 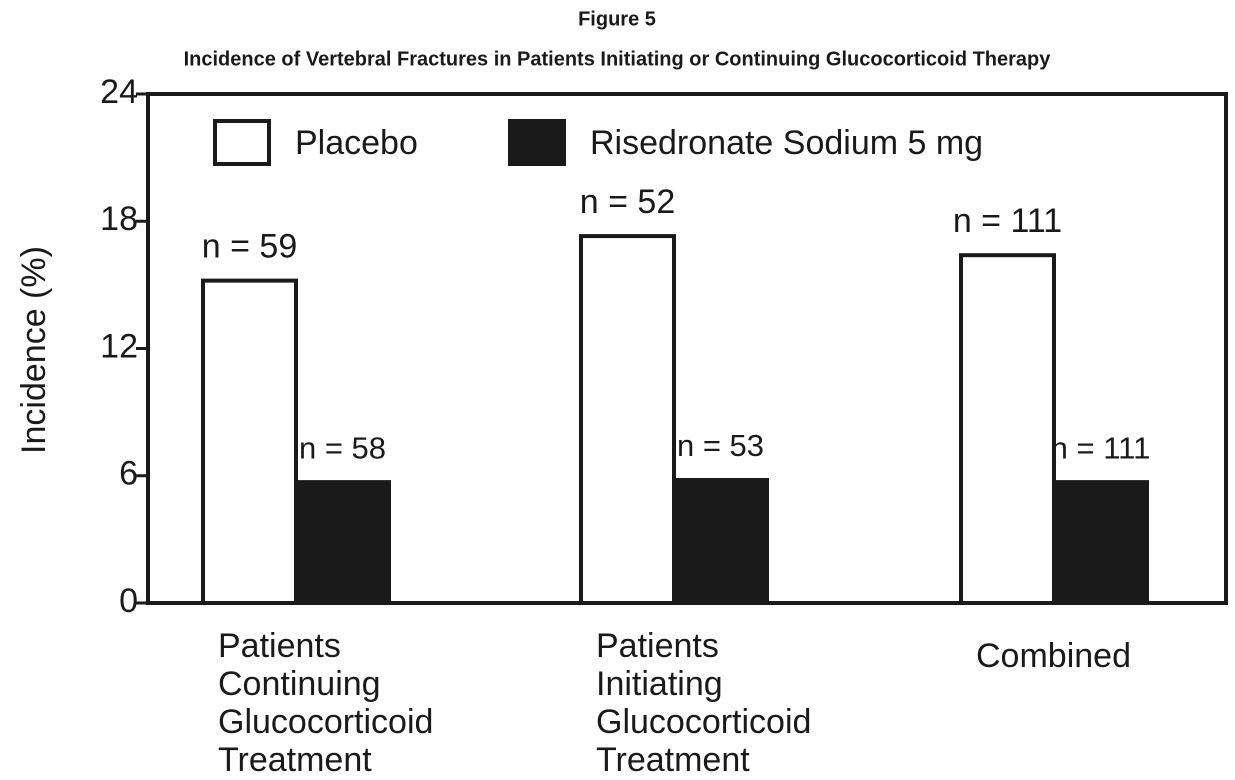 What do you see at coordinates (299, 684) in the screenshot?
I see `x-tick-label: Continuing` at bounding box center [299, 684].